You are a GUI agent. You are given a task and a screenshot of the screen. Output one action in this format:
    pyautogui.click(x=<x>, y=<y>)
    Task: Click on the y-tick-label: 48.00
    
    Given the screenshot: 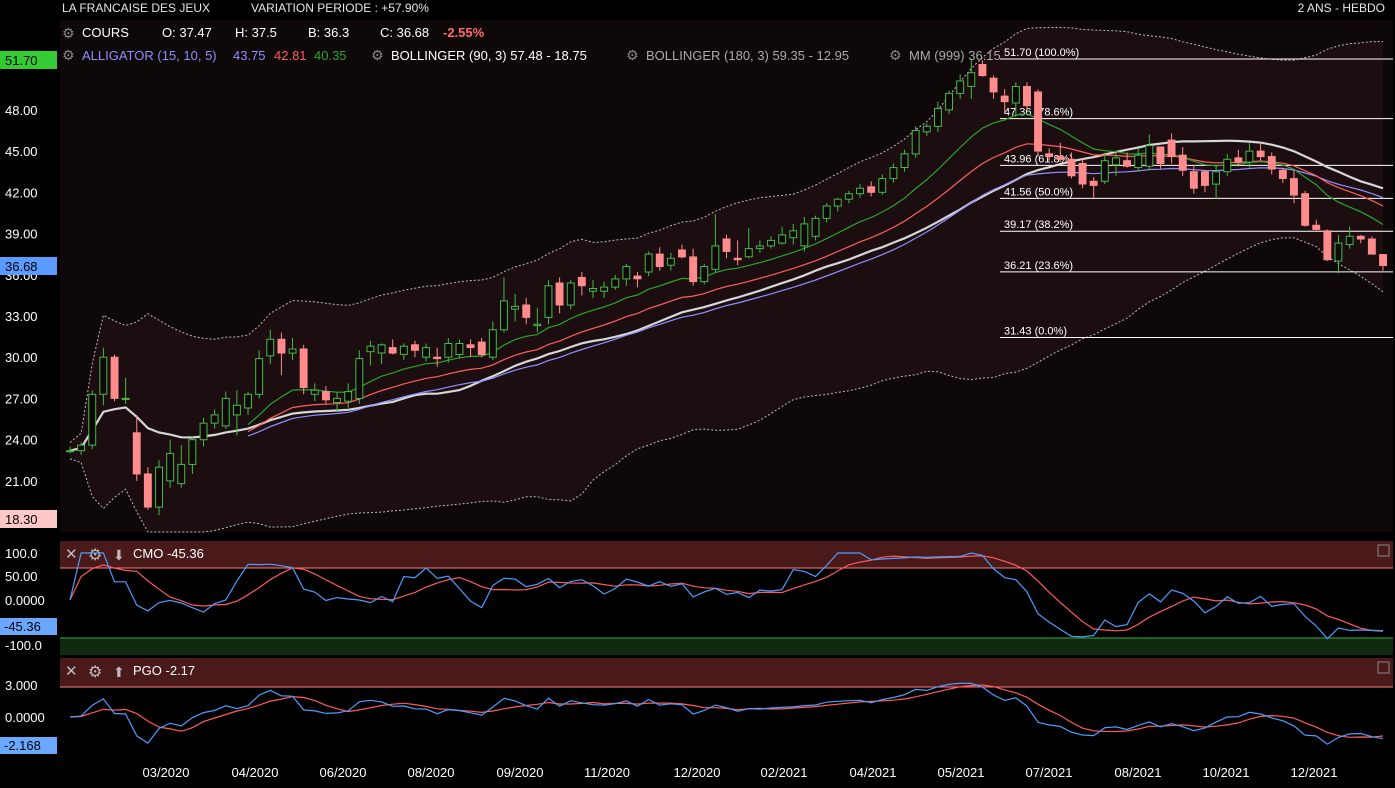 What is the action you would take?
    pyautogui.click(x=21, y=110)
    